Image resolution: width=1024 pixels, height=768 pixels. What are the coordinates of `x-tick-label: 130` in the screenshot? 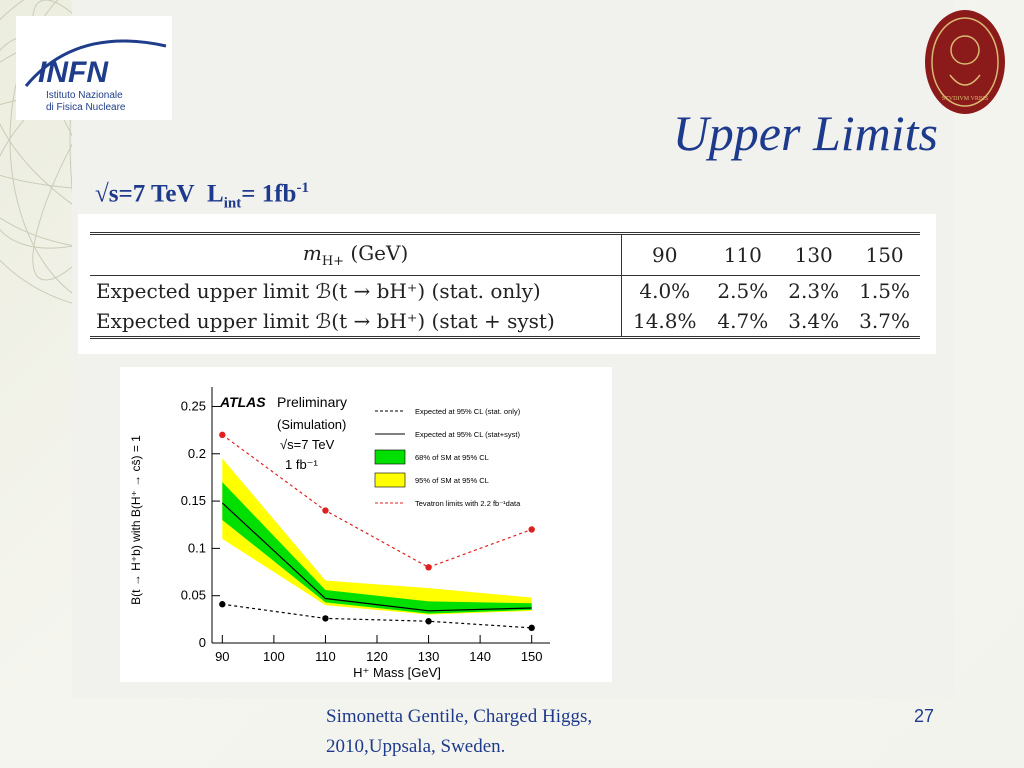 It's located at (429, 656).